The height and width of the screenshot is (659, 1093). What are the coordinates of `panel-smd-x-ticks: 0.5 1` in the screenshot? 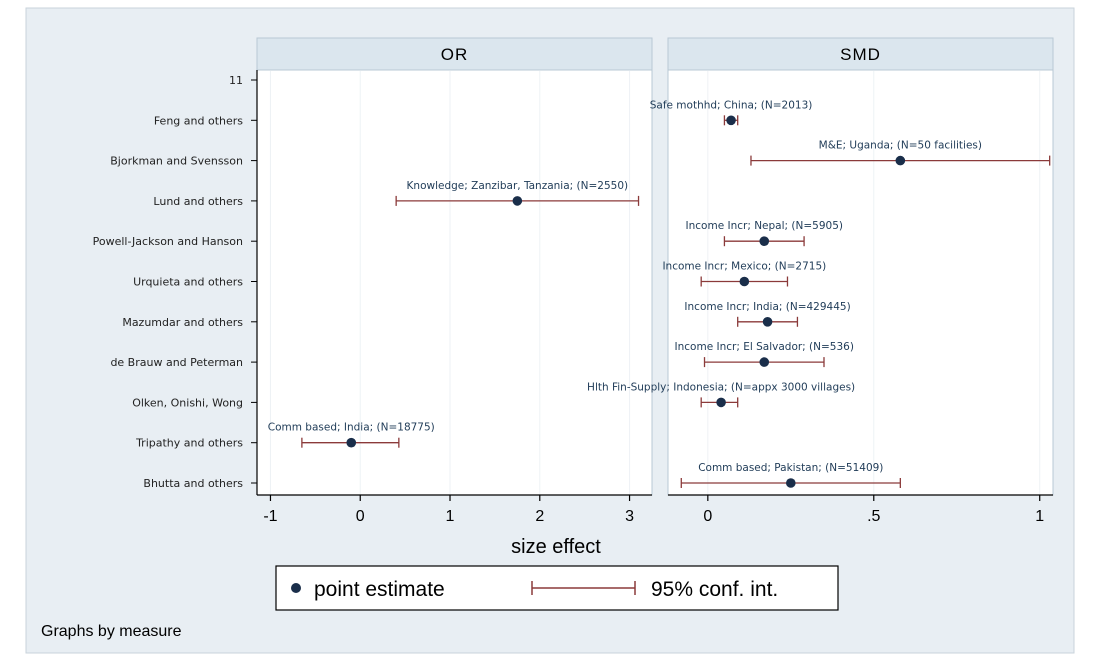 It's located at (873, 510).